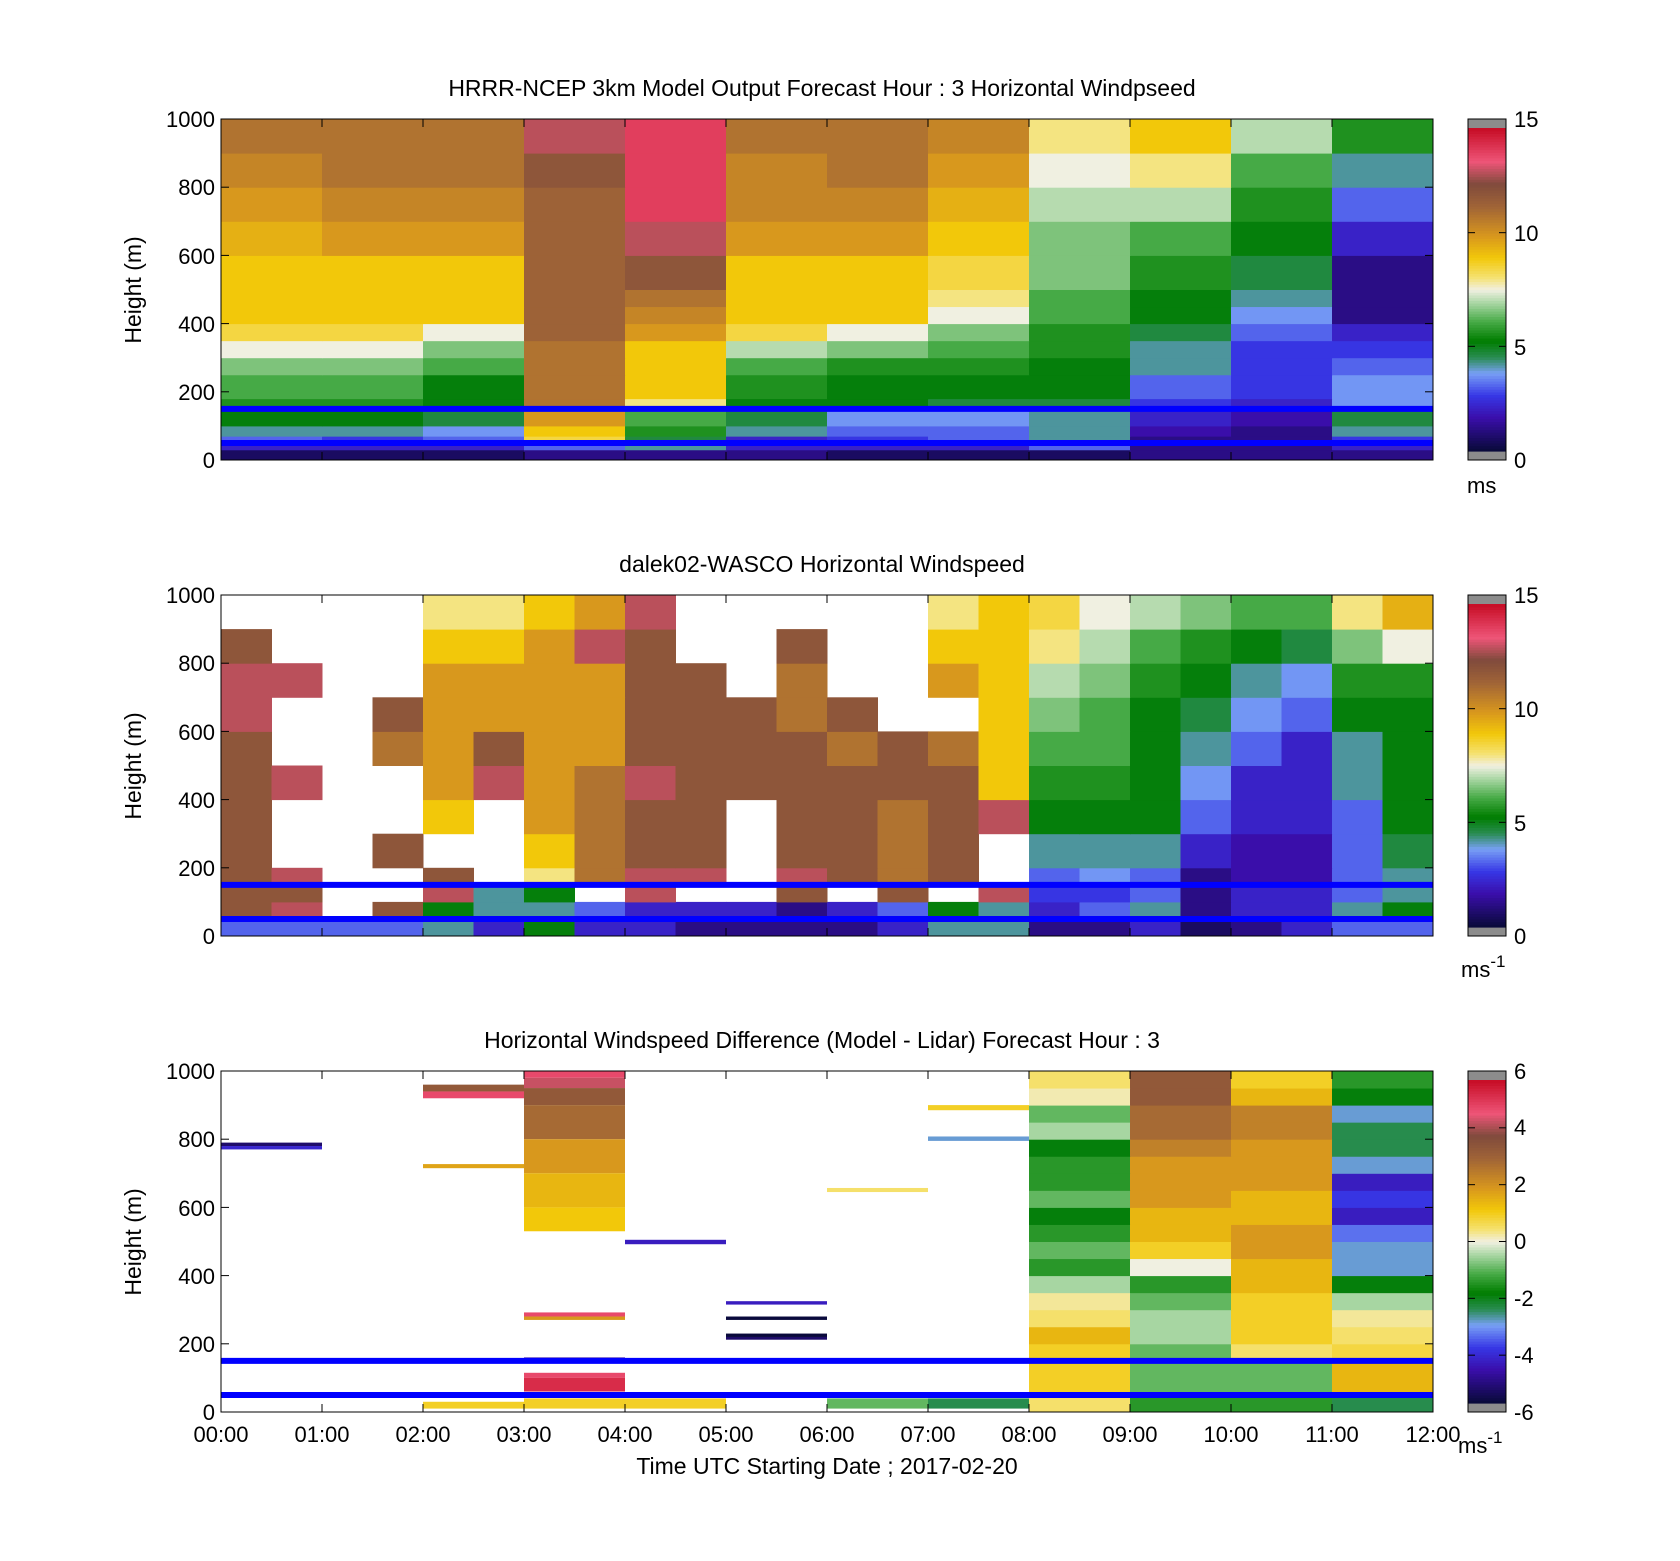 The width and height of the screenshot is (1680, 1561). Describe the element at coordinates (1487, 931) in the screenshot. I see `colorbar-cap` at that location.